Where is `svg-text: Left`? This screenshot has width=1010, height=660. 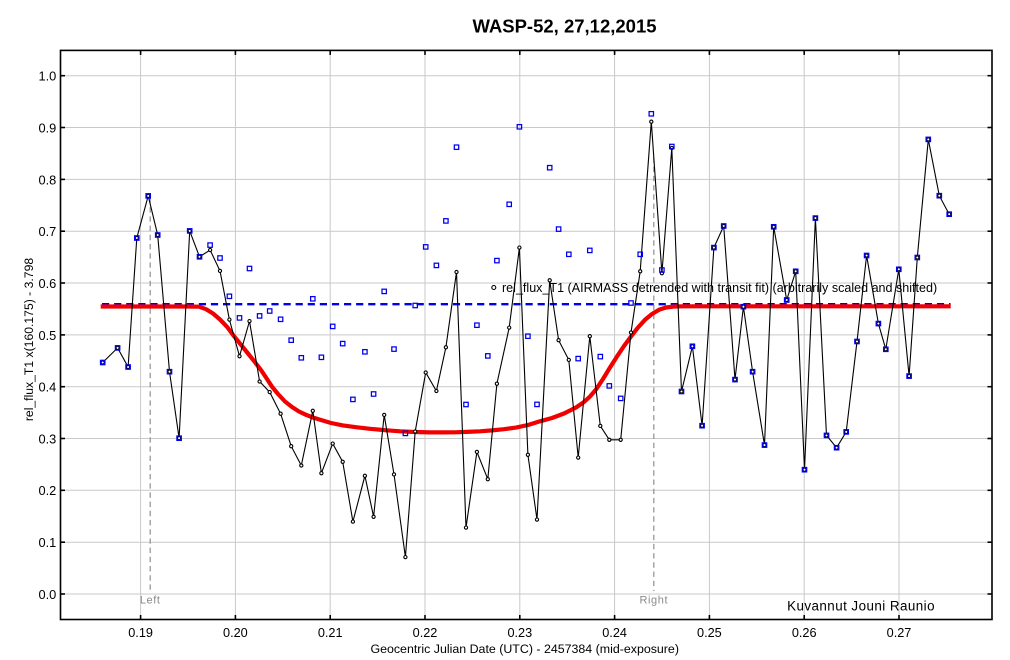 svg-text: Left is located at coordinates (150, 600).